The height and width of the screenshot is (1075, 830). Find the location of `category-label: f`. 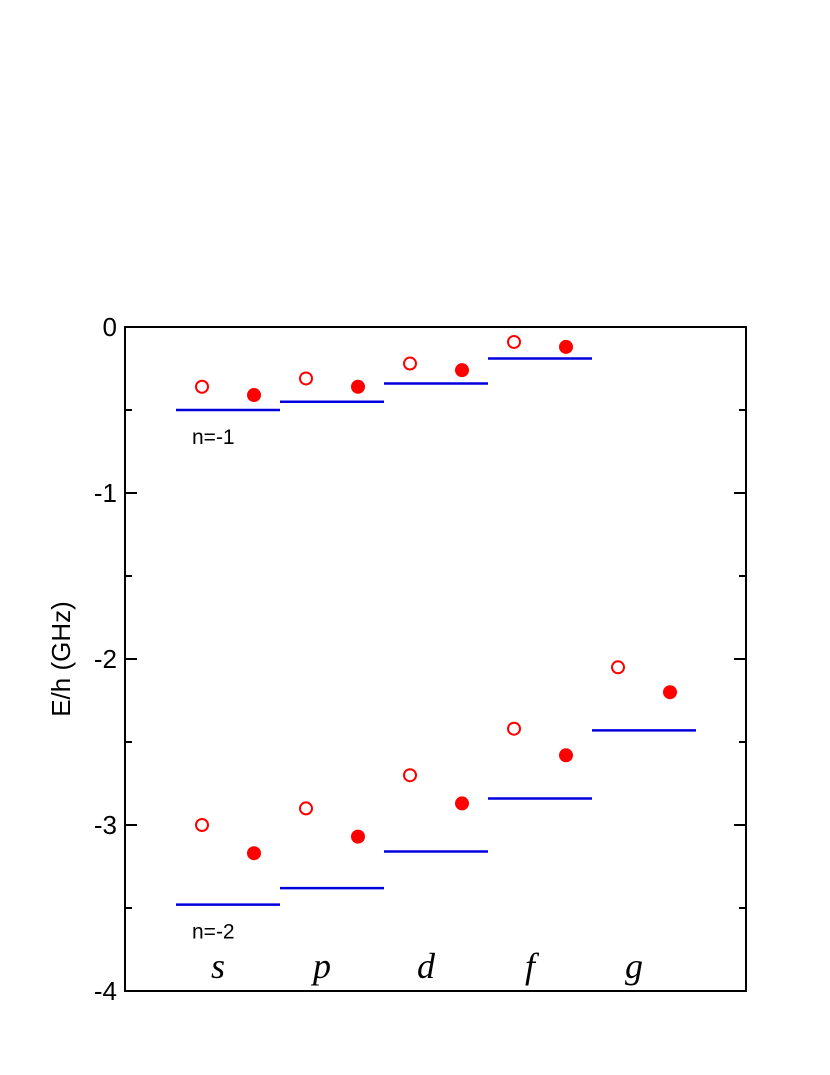

category-label: f is located at coordinates (532, 966).